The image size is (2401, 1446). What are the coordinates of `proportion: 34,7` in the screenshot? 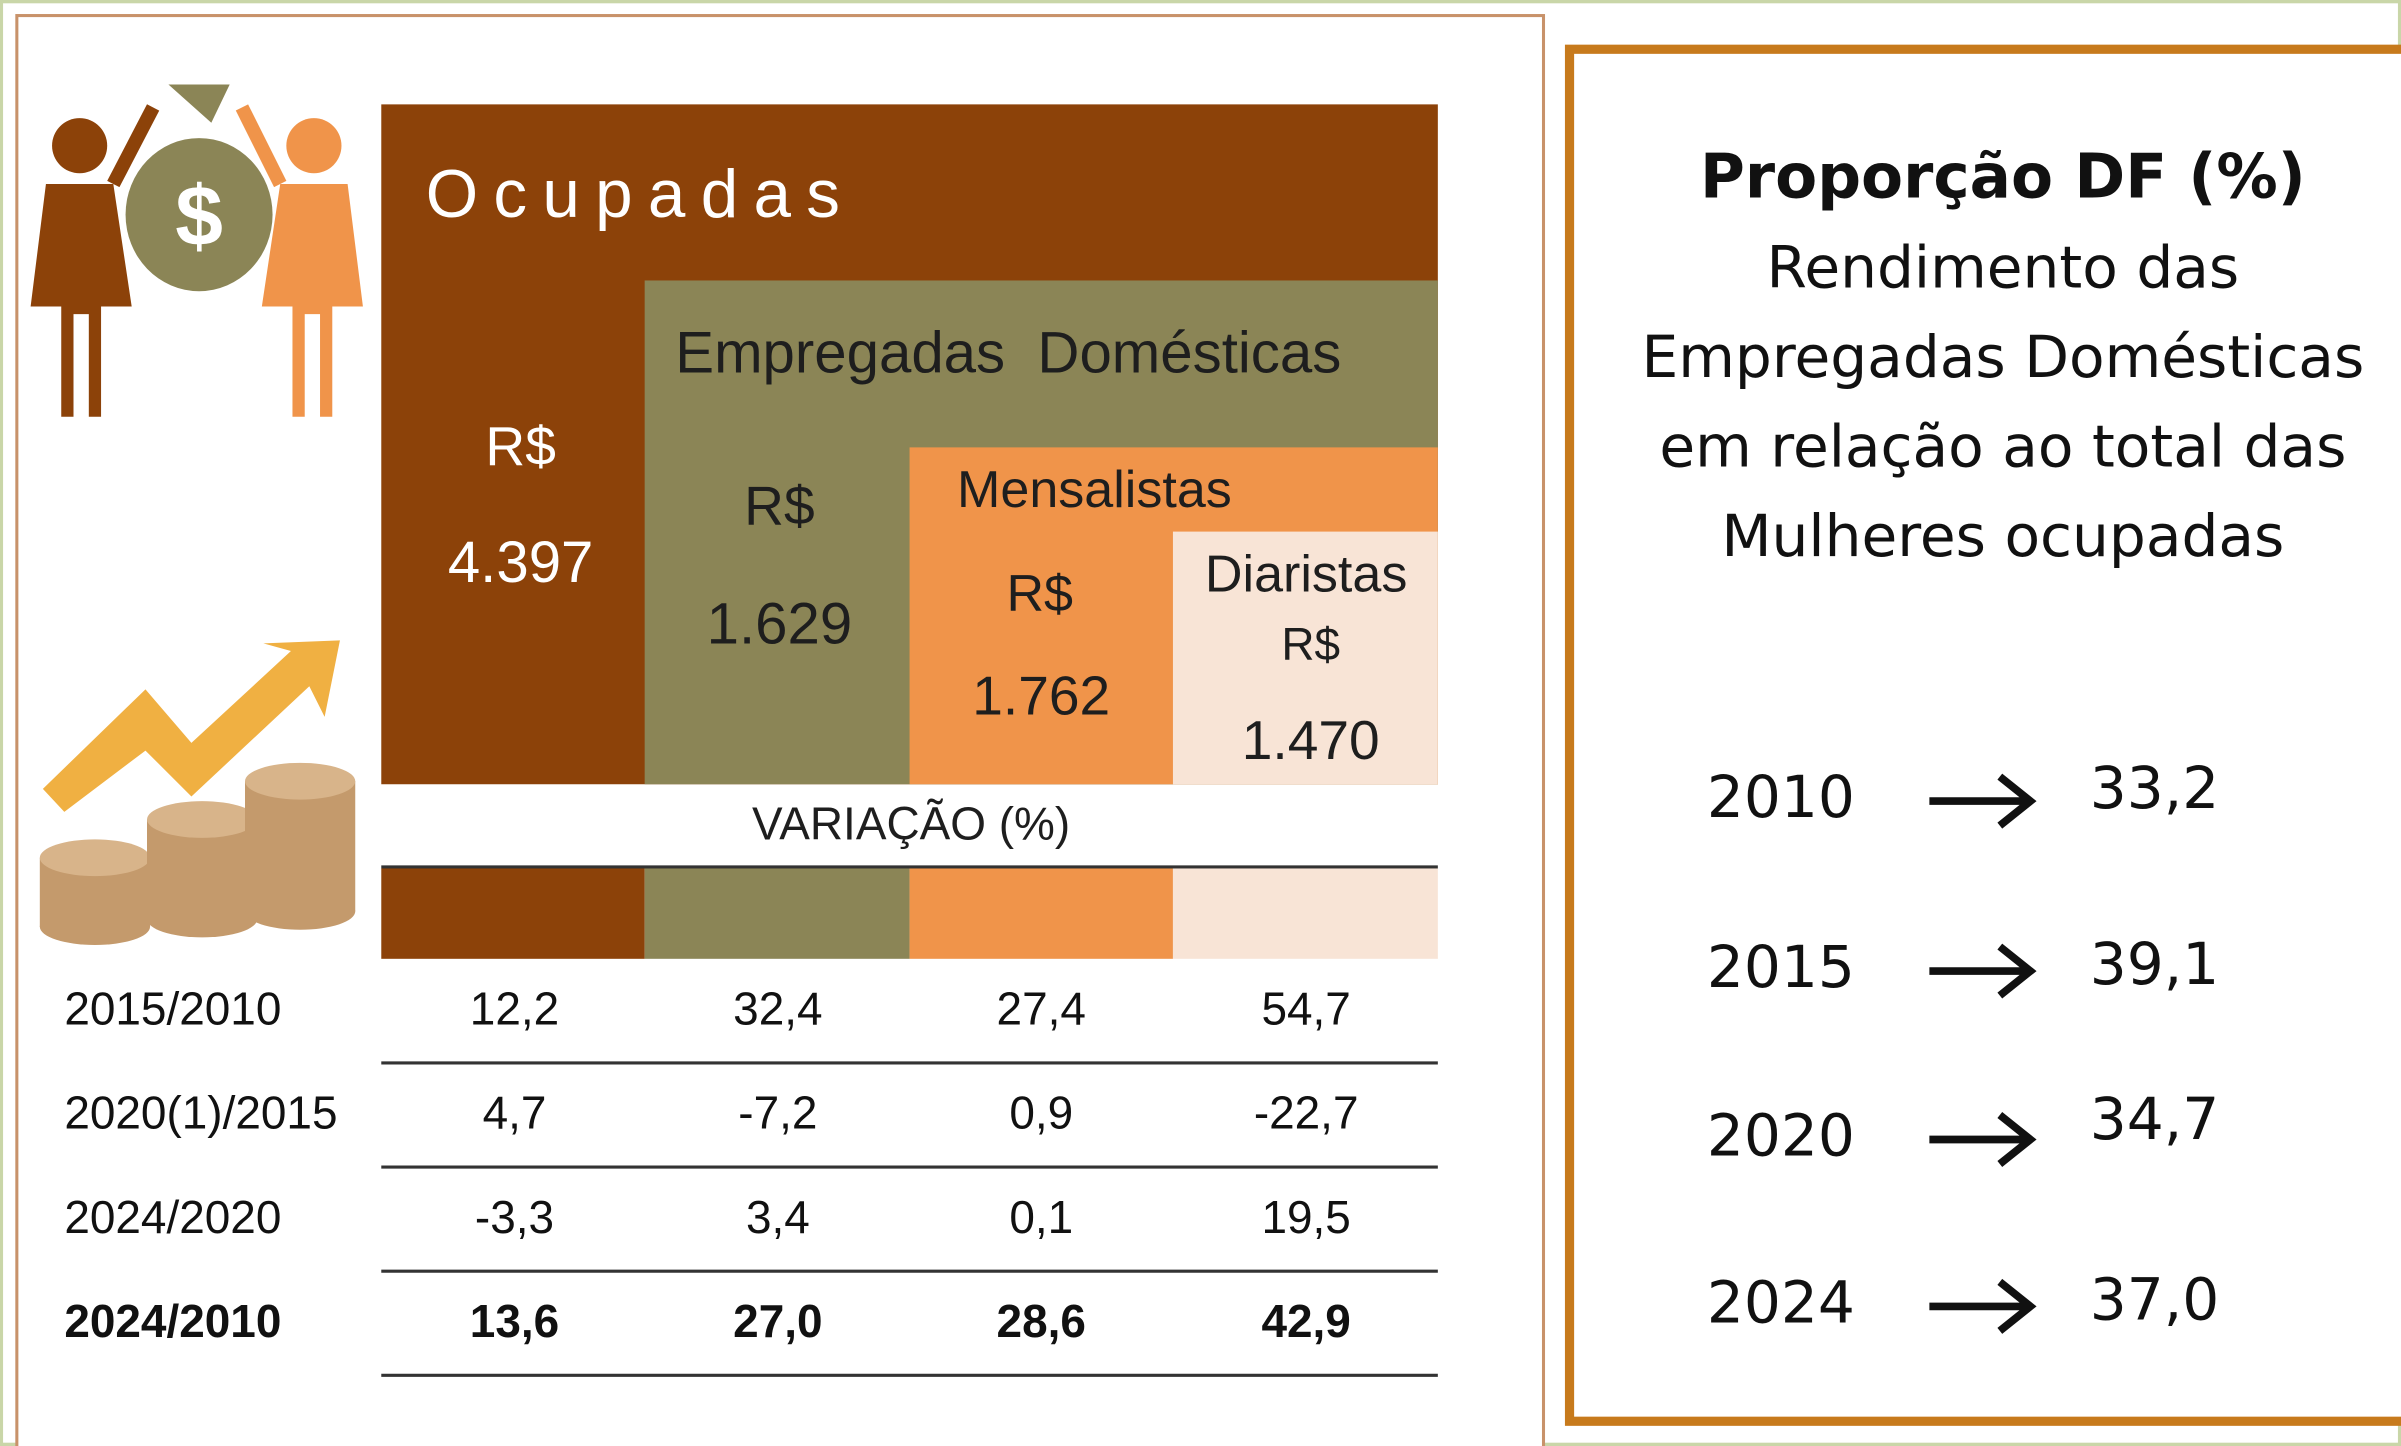 It's located at (2155, 1119).